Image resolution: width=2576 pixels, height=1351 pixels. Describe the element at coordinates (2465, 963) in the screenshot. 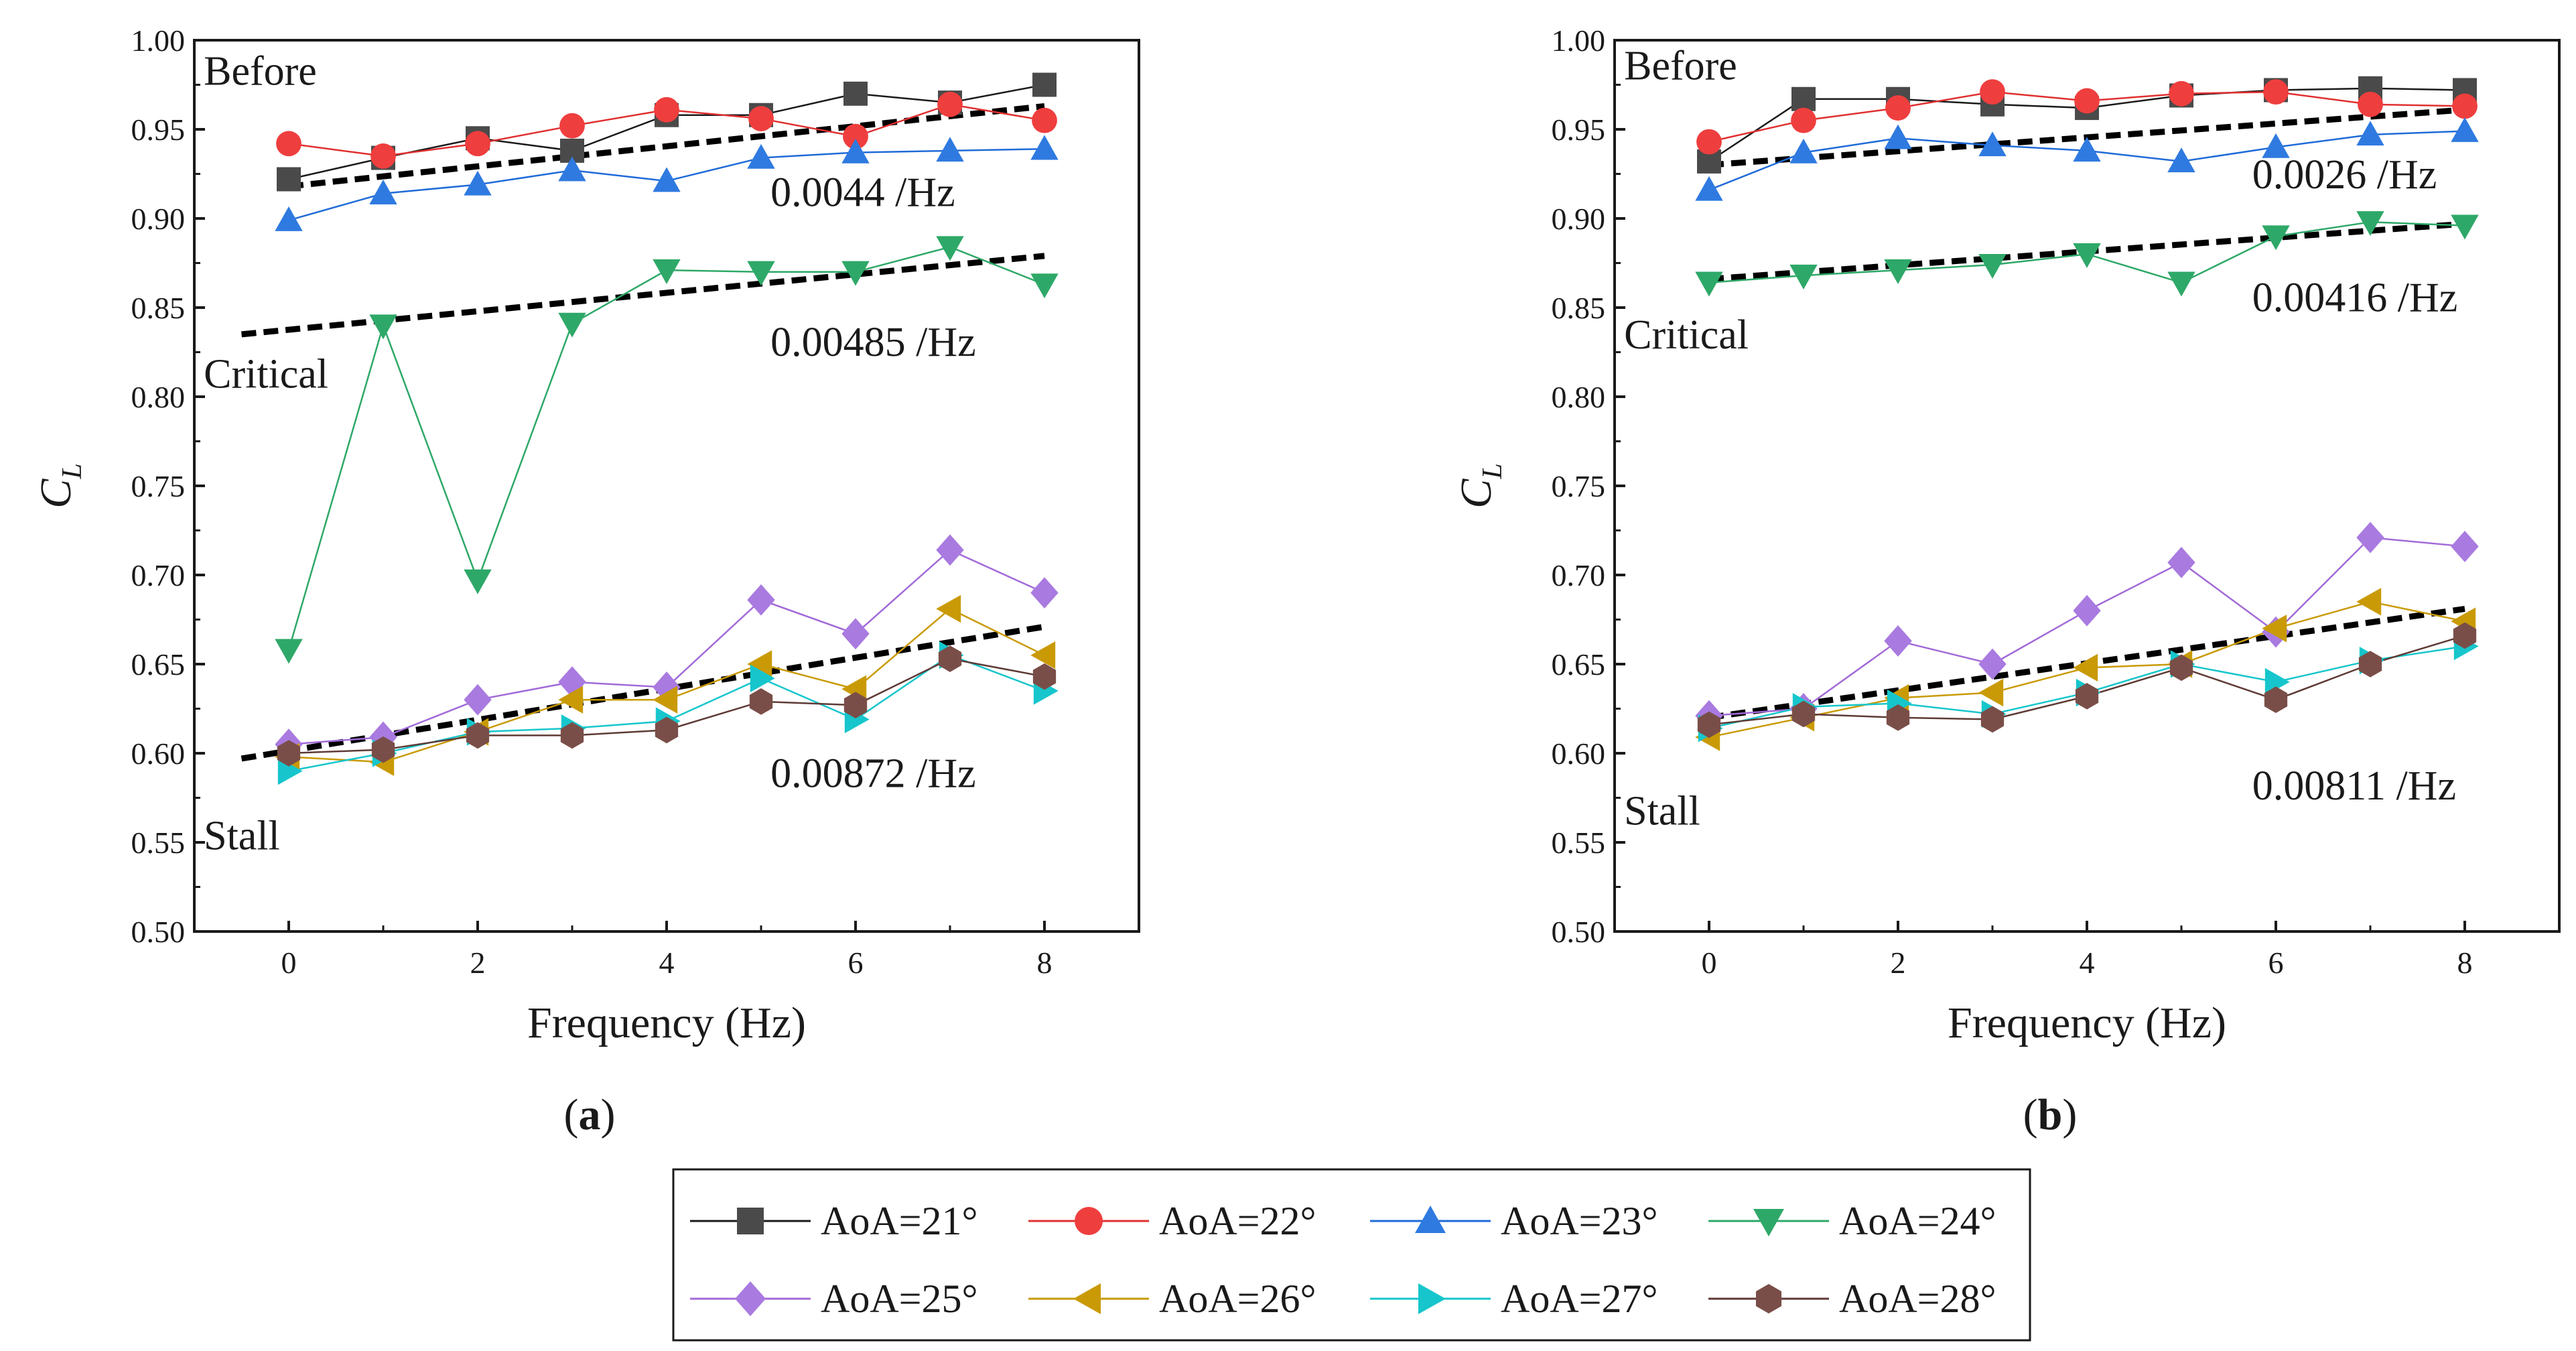

I see `x-tick-label: 8` at that location.